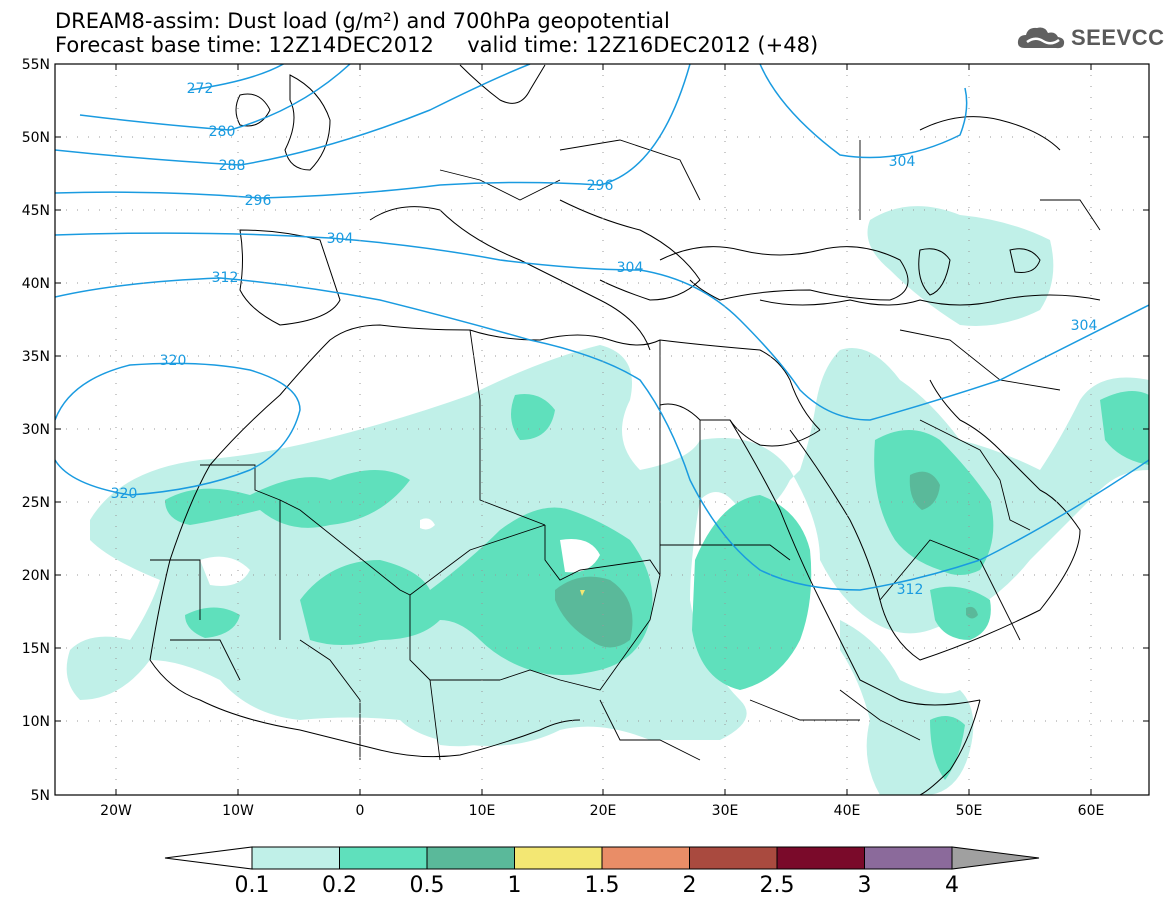 The image size is (1165, 907). Describe the element at coordinates (36, 284) in the screenshot. I see `lat-label: 40N` at that location.